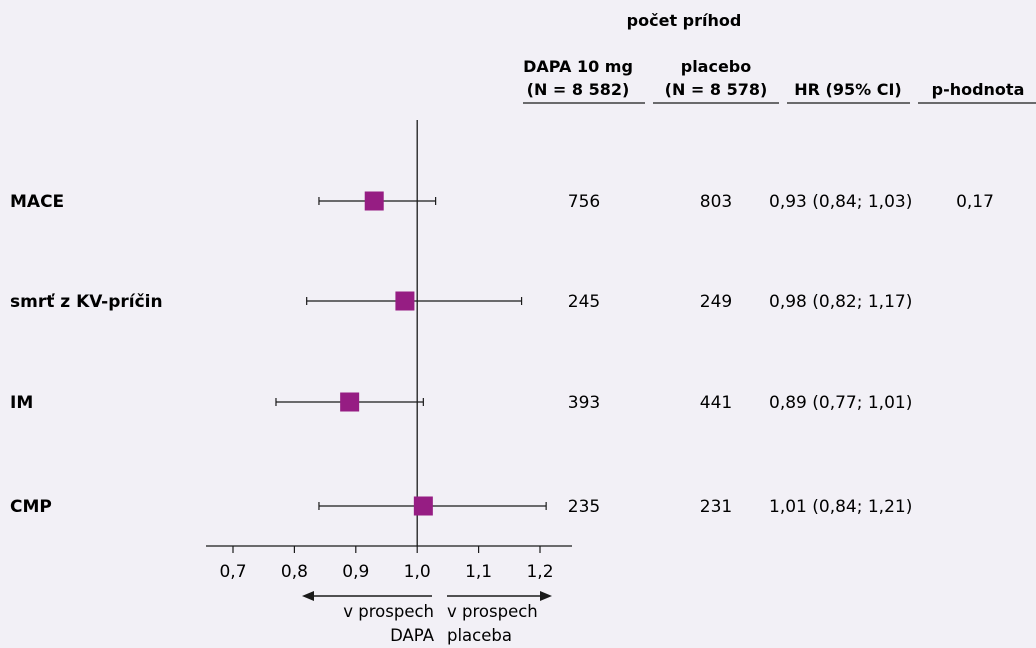 This screenshot has height=648, width=1036. I want to click on x-tick-label: 1,2, so click(539, 572).